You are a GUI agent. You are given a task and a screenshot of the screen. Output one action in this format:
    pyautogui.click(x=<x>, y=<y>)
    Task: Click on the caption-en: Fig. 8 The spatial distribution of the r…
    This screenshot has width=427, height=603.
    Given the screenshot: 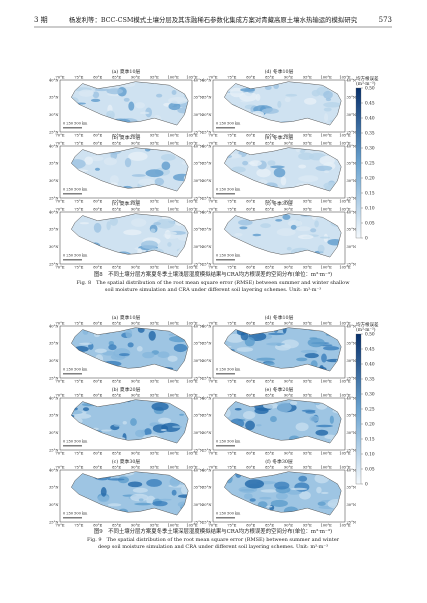 What is the action you would take?
    pyautogui.click(x=214, y=282)
    